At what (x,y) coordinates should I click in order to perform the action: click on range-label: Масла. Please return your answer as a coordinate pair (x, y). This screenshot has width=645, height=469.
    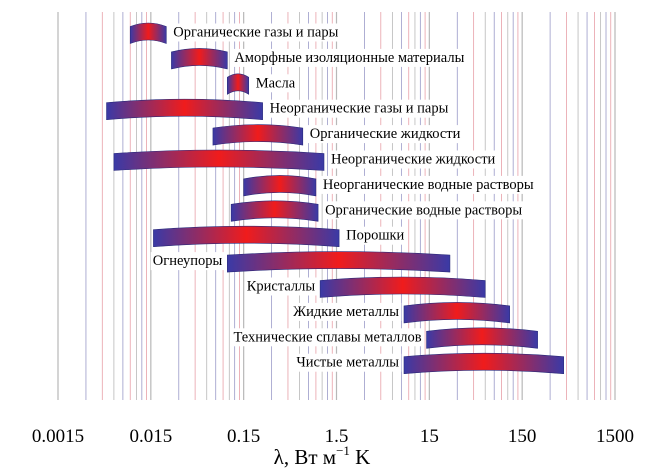
    Looking at the image, I should click on (276, 83).